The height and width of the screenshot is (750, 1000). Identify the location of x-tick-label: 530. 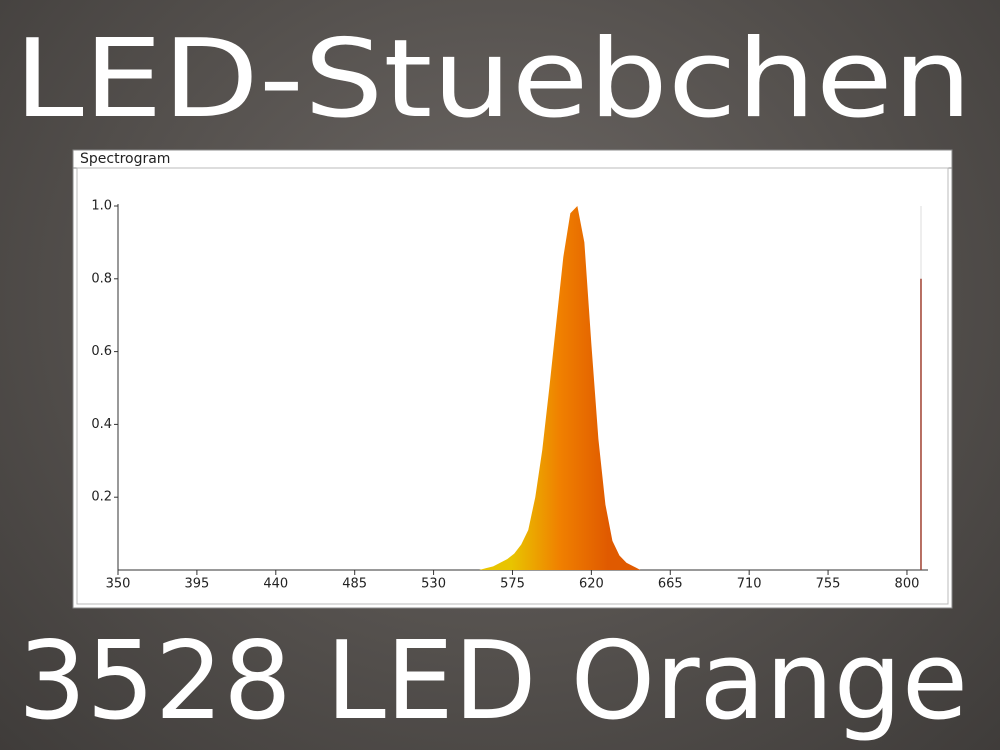
(433, 584).